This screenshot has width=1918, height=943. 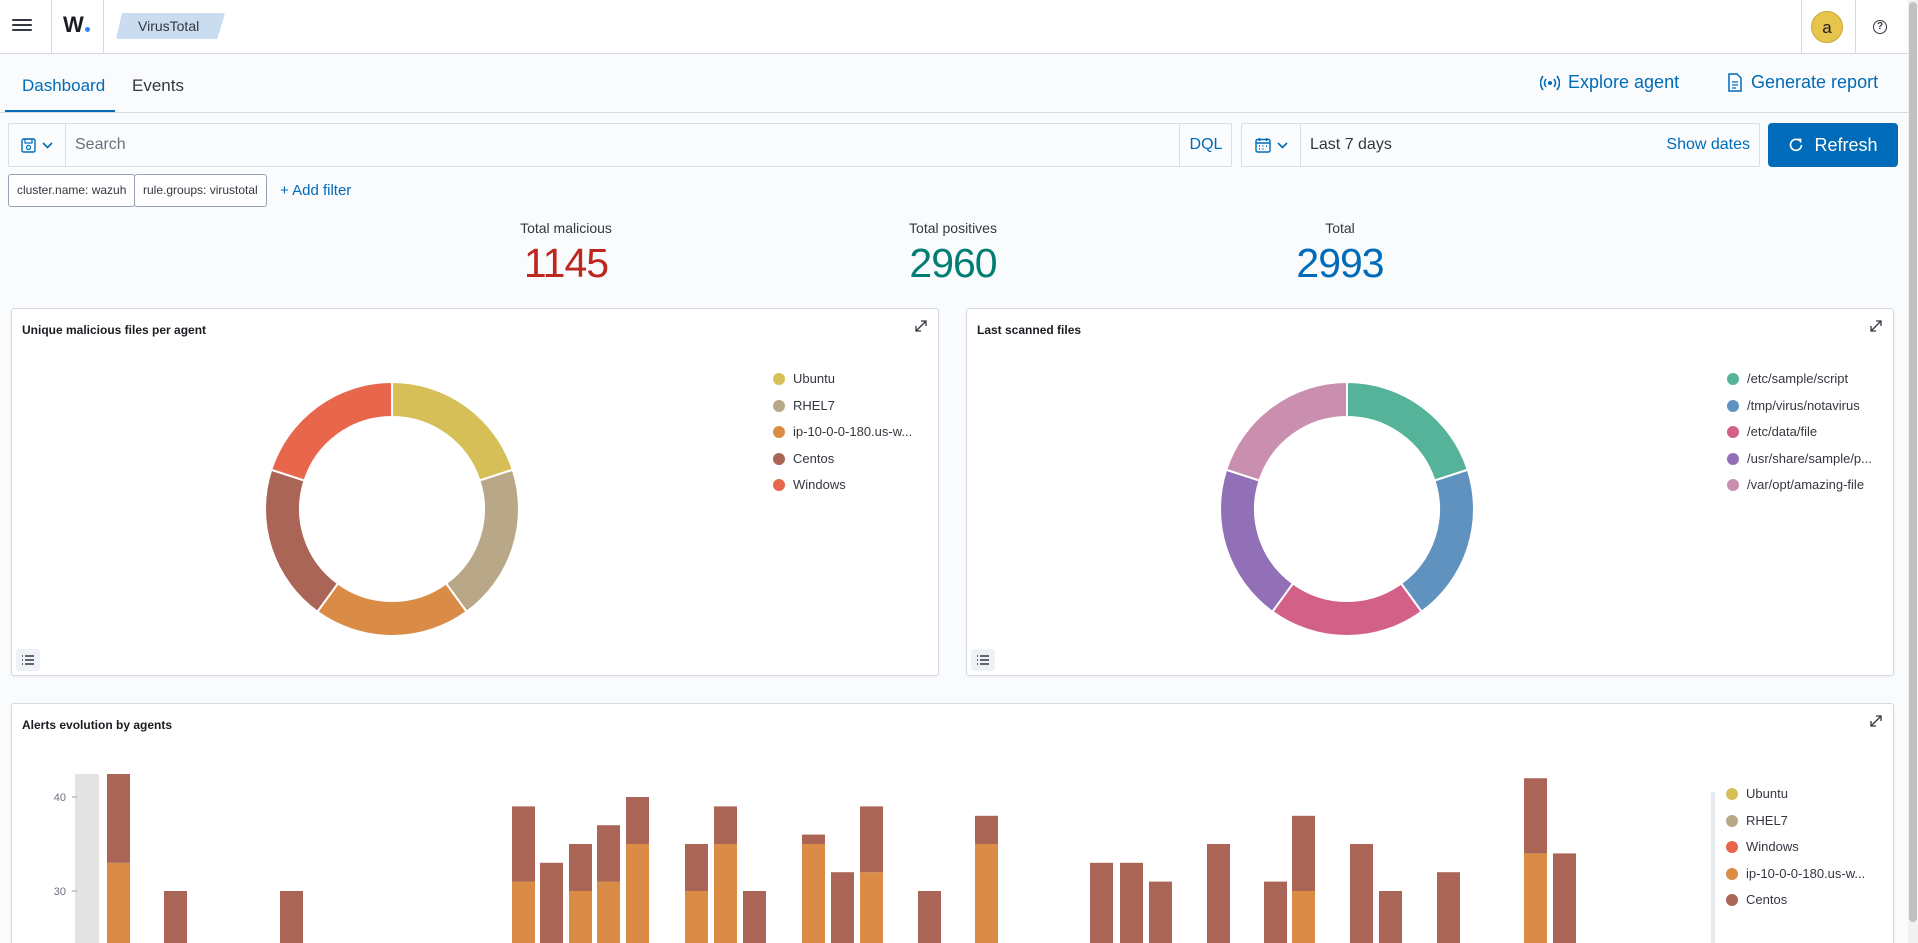 What do you see at coordinates (1796, 145) in the screenshot?
I see `refresh-icon` at bounding box center [1796, 145].